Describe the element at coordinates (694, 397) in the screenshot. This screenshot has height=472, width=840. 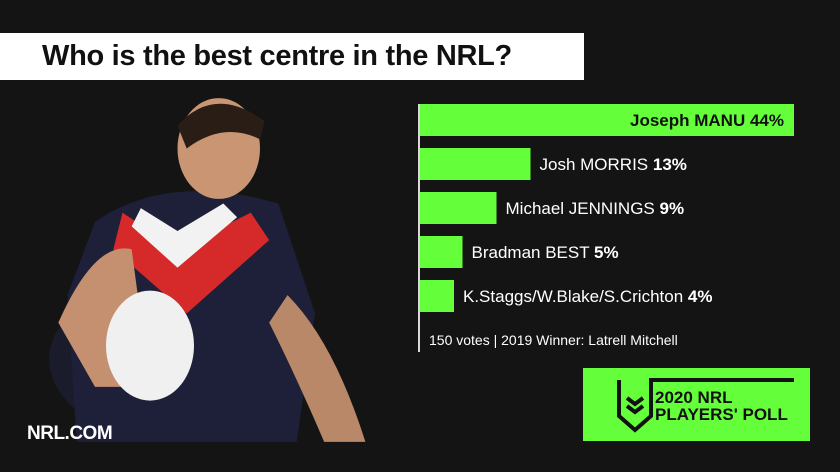
I see `logo-line-1: 2020 NRL` at that location.